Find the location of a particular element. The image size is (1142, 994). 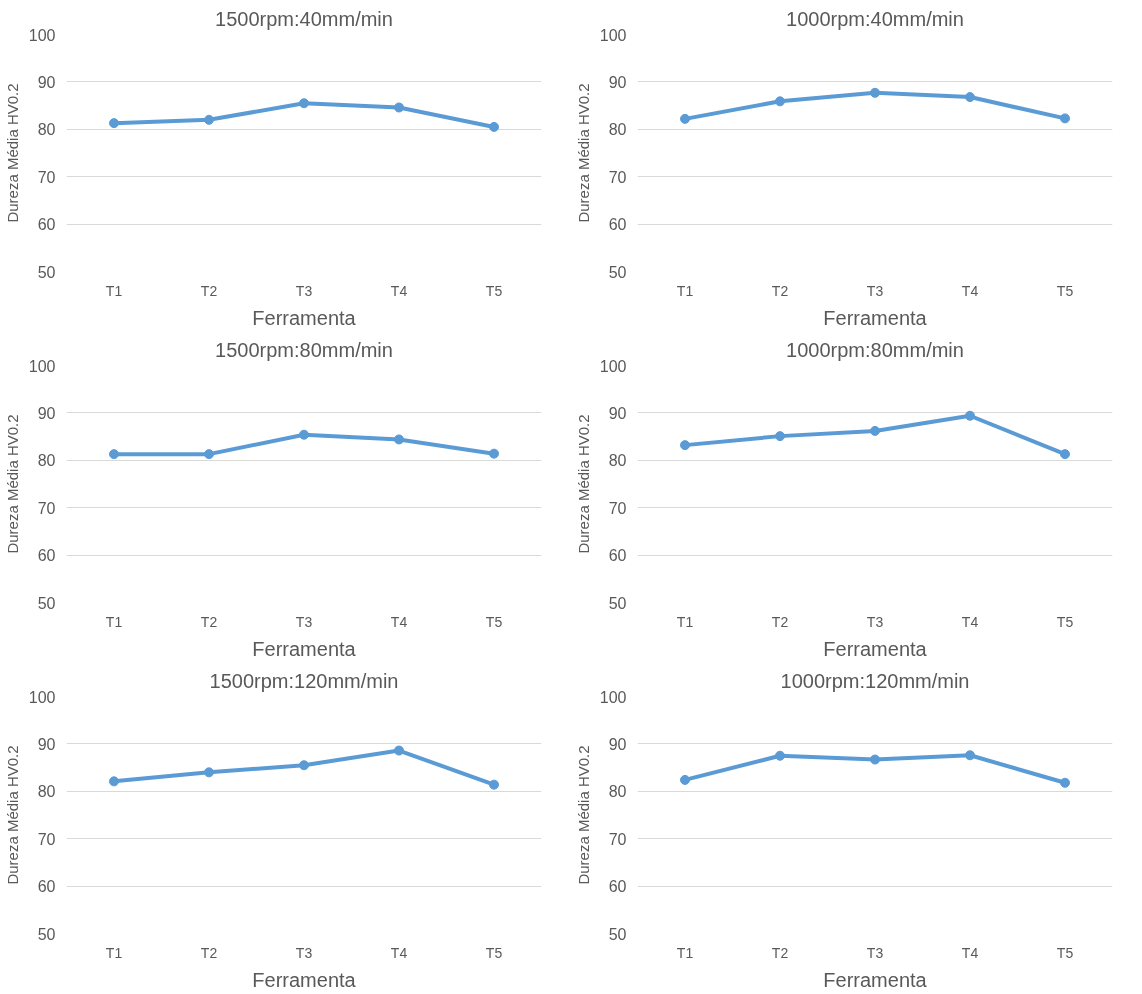

chart-title: 1500rpm:40mm/min is located at coordinates (304, 18).